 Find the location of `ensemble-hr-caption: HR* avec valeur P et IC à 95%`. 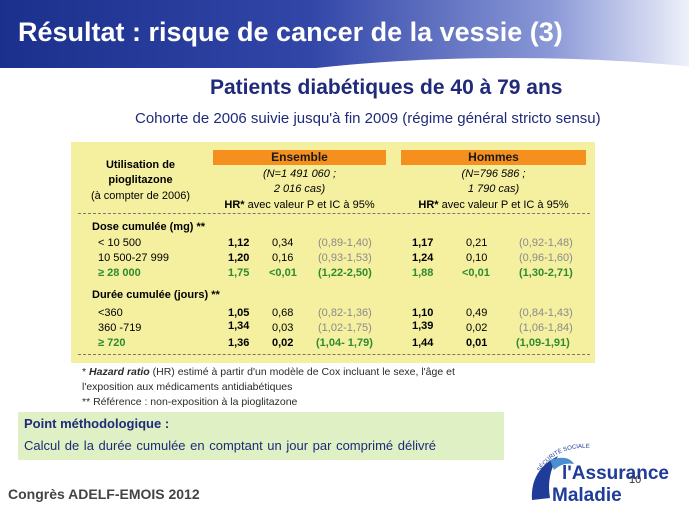

ensemble-hr-caption: HR* avec valeur P et IC à 95% is located at coordinates (299, 205).